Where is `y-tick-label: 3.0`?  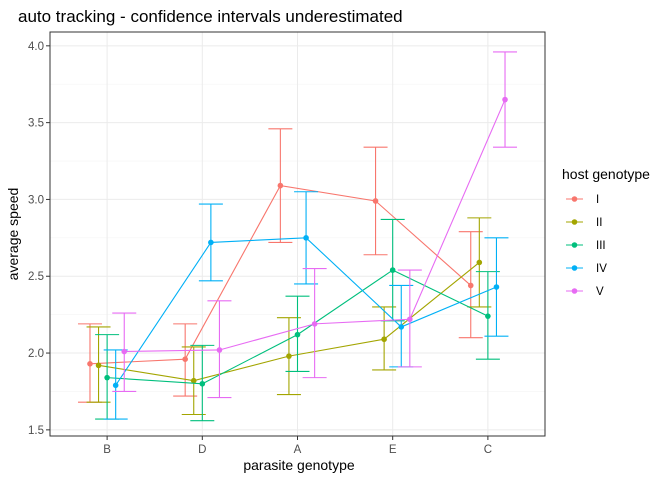 y-tick-label: 3.0 is located at coordinates (36, 200).